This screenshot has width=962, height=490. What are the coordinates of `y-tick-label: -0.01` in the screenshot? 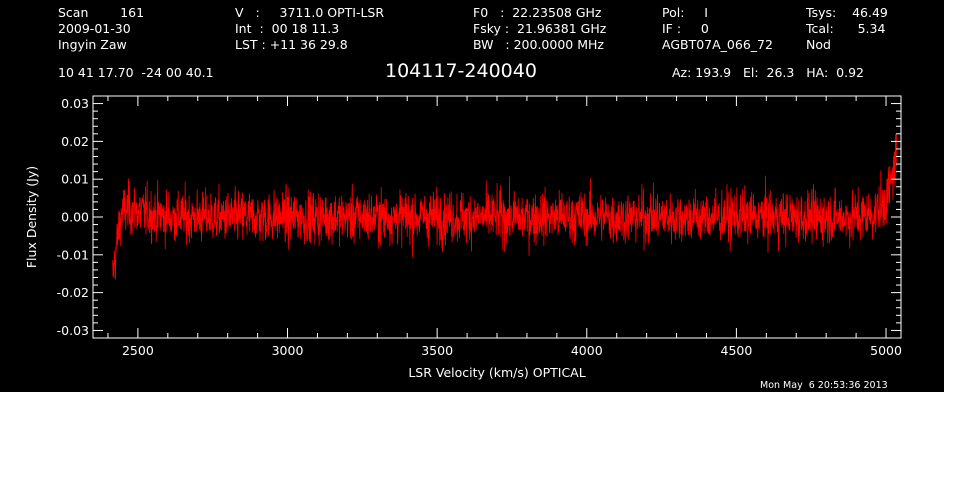 It's located at (73, 254).